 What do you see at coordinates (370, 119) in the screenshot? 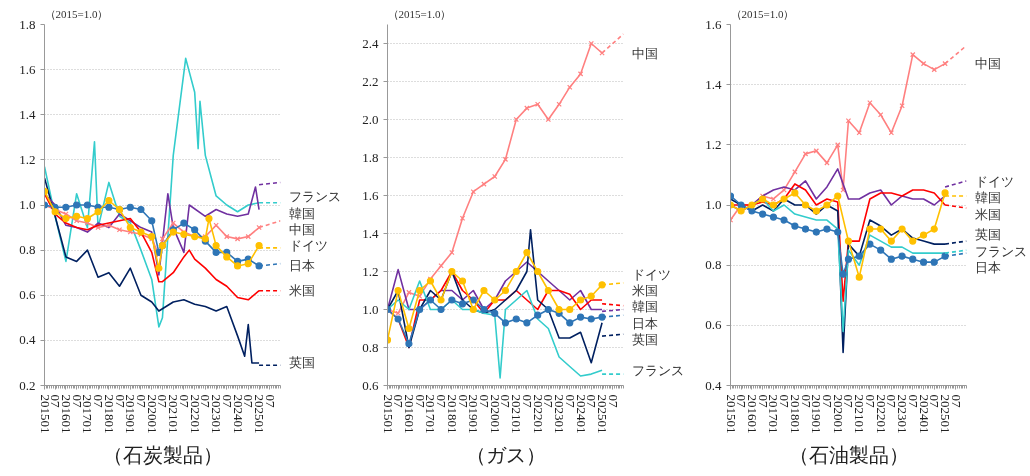
I see `y-tick-label: 2.0` at bounding box center [370, 119].